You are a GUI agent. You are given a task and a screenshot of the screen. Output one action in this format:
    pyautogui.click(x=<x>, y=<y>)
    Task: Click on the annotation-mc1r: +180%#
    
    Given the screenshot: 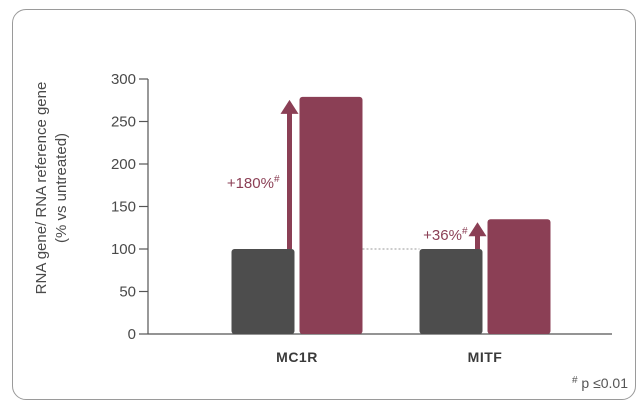 What is the action you would take?
    pyautogui.click(x=253, y=183)
    